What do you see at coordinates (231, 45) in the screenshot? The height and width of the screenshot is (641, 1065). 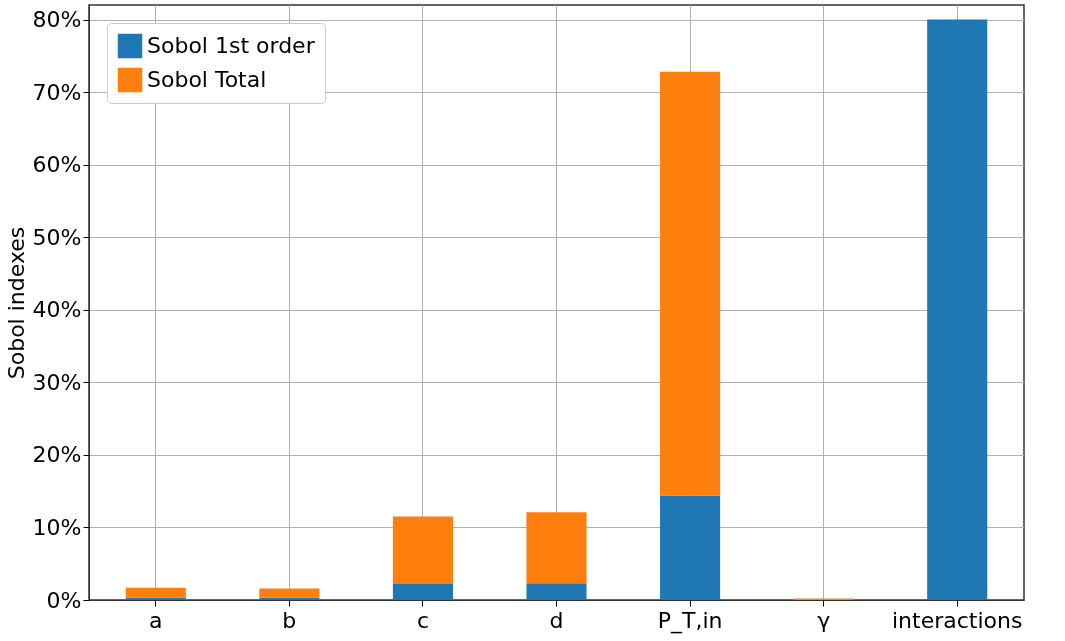 I see `legend-label: Sobol 1st order` at bounding box center [231, 45].